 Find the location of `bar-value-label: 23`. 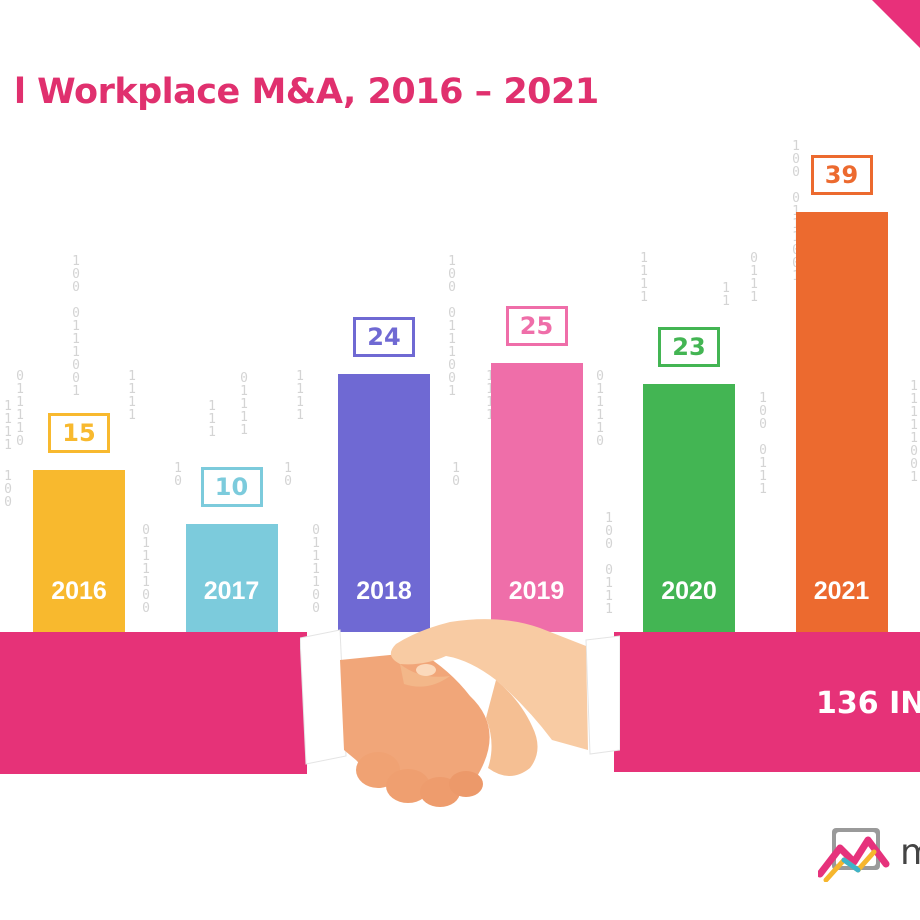

bar-value-label: 23 is located at coordinates (689, 347).